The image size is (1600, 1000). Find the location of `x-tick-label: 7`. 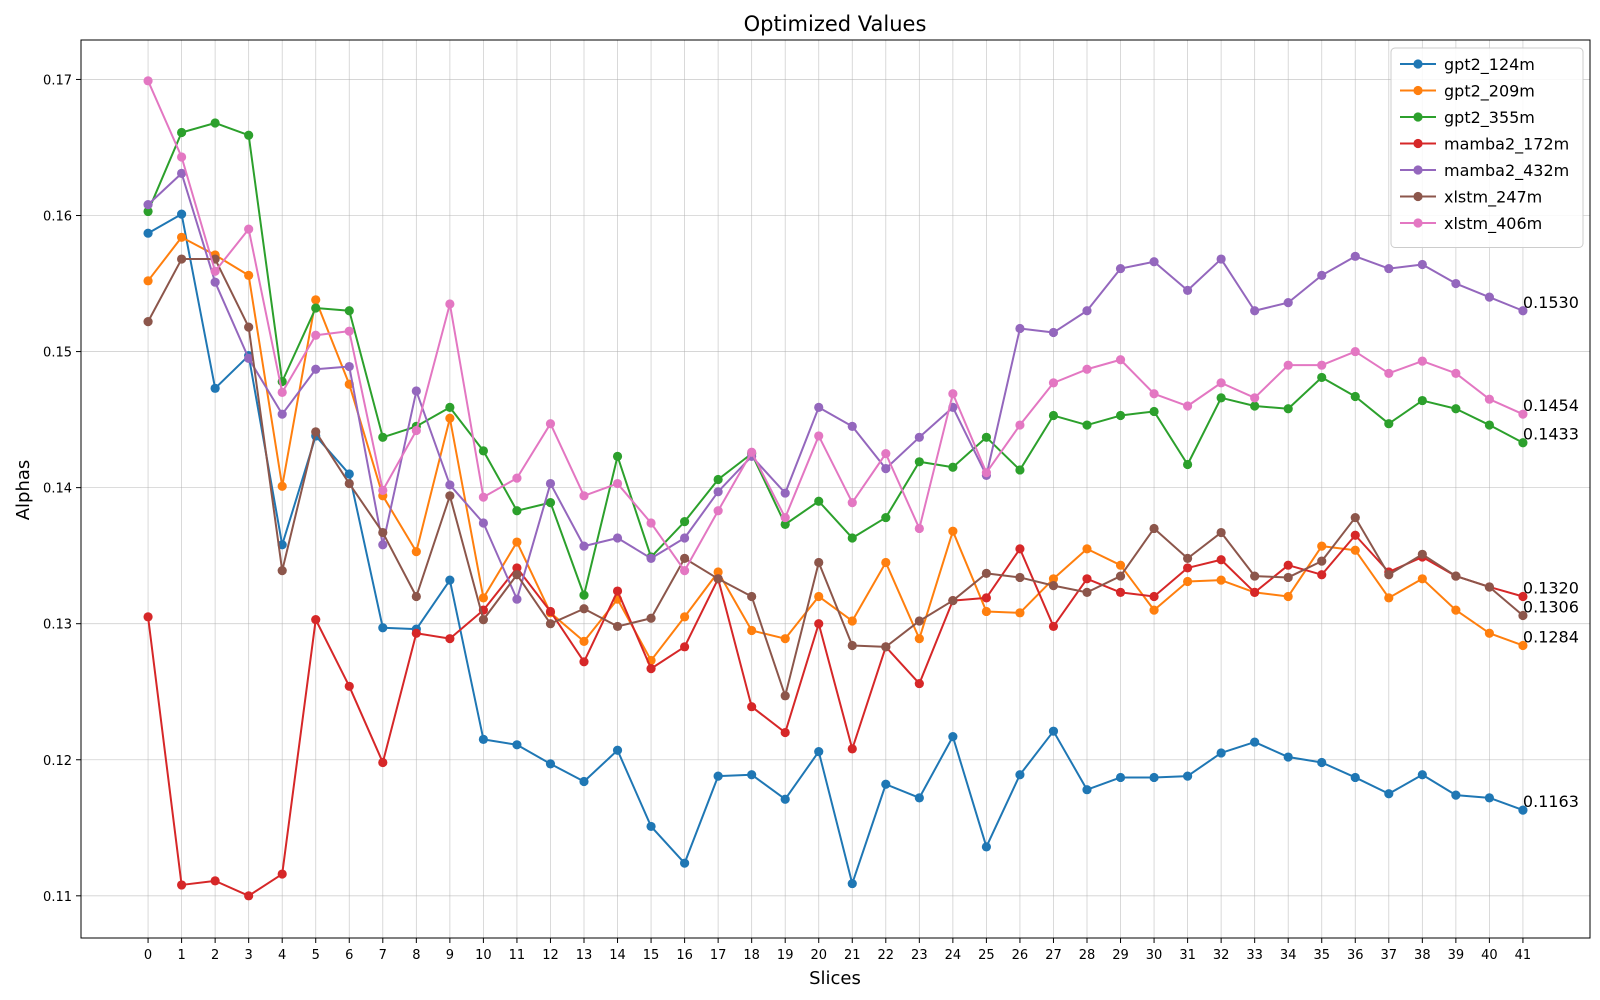

x-tick-label: 7 is located at coordinates (383, 955).